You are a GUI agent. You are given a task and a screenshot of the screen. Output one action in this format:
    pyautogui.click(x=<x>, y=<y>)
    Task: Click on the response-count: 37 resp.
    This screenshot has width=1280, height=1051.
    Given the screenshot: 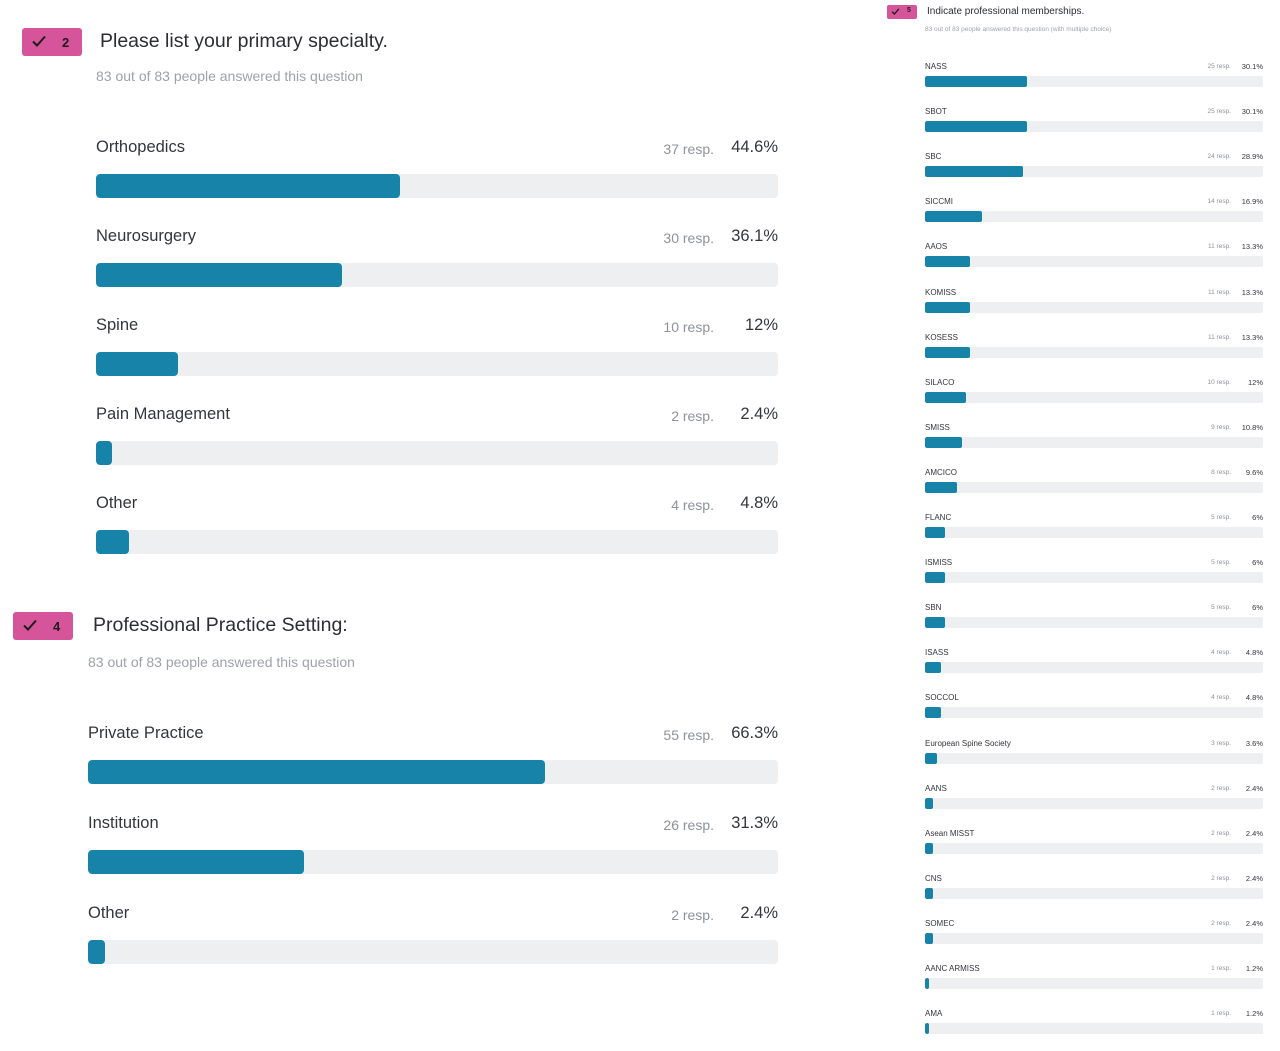 What is the action you would take?
    pyautogui.click(x=688, y=149)
    